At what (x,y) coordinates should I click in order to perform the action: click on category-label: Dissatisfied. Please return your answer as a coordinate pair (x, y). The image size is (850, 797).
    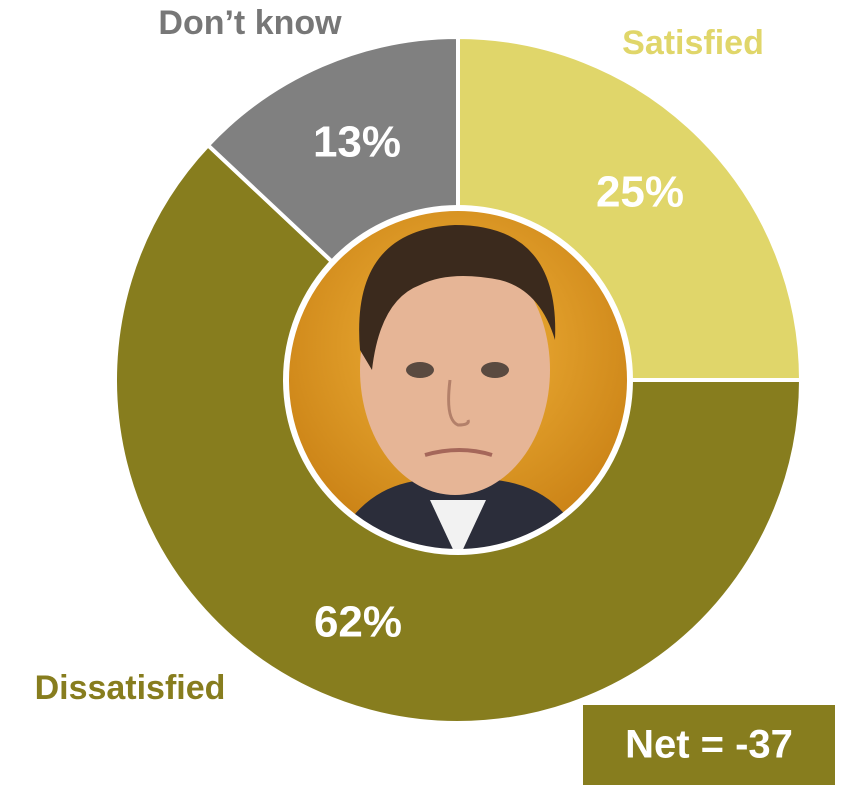
    Looking at the image, I should click on (130, 688).